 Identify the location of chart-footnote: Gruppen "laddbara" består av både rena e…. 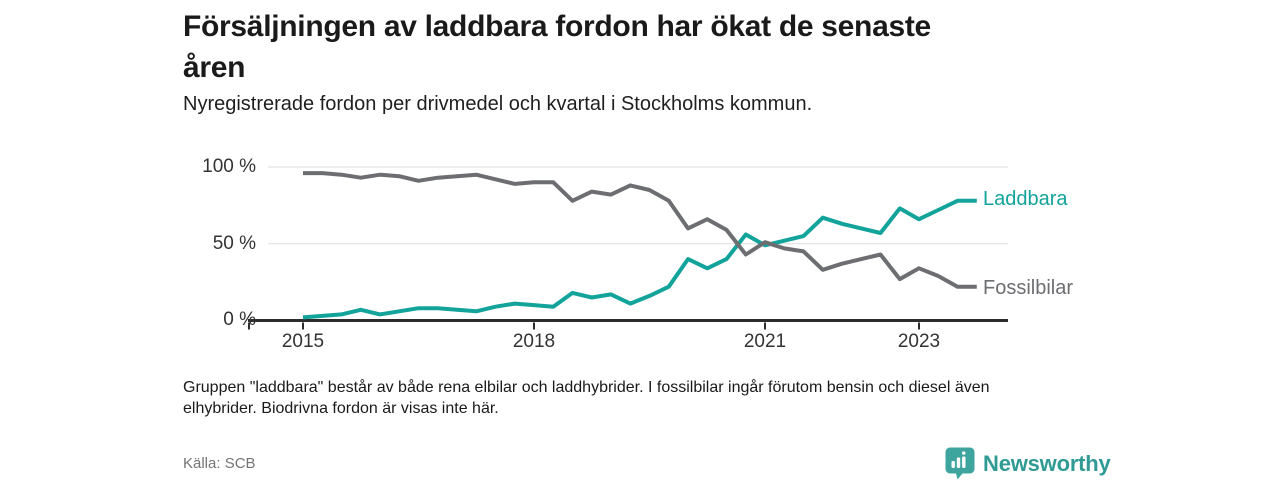
(643, 398).